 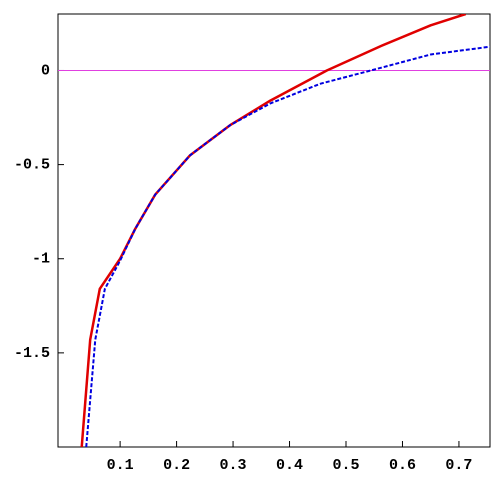 I want to click on x-tick-label: 0.6, so click(x=402, y=465).